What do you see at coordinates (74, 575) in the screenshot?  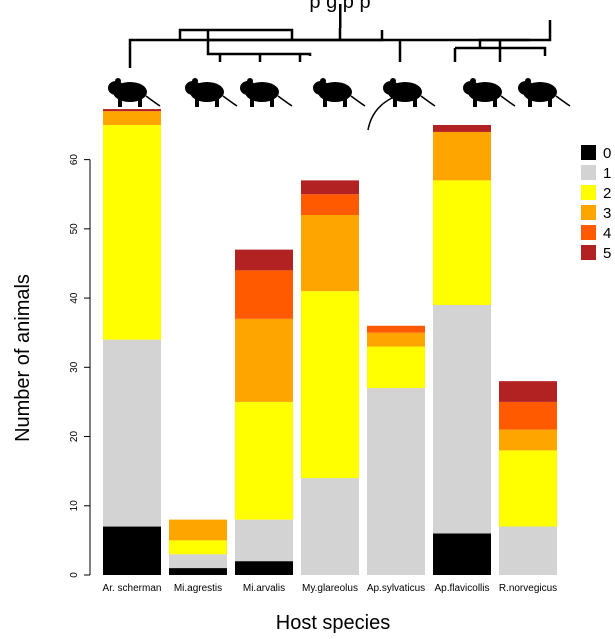 I see `y-tick-label: 0` at bounding box center [74, 575].